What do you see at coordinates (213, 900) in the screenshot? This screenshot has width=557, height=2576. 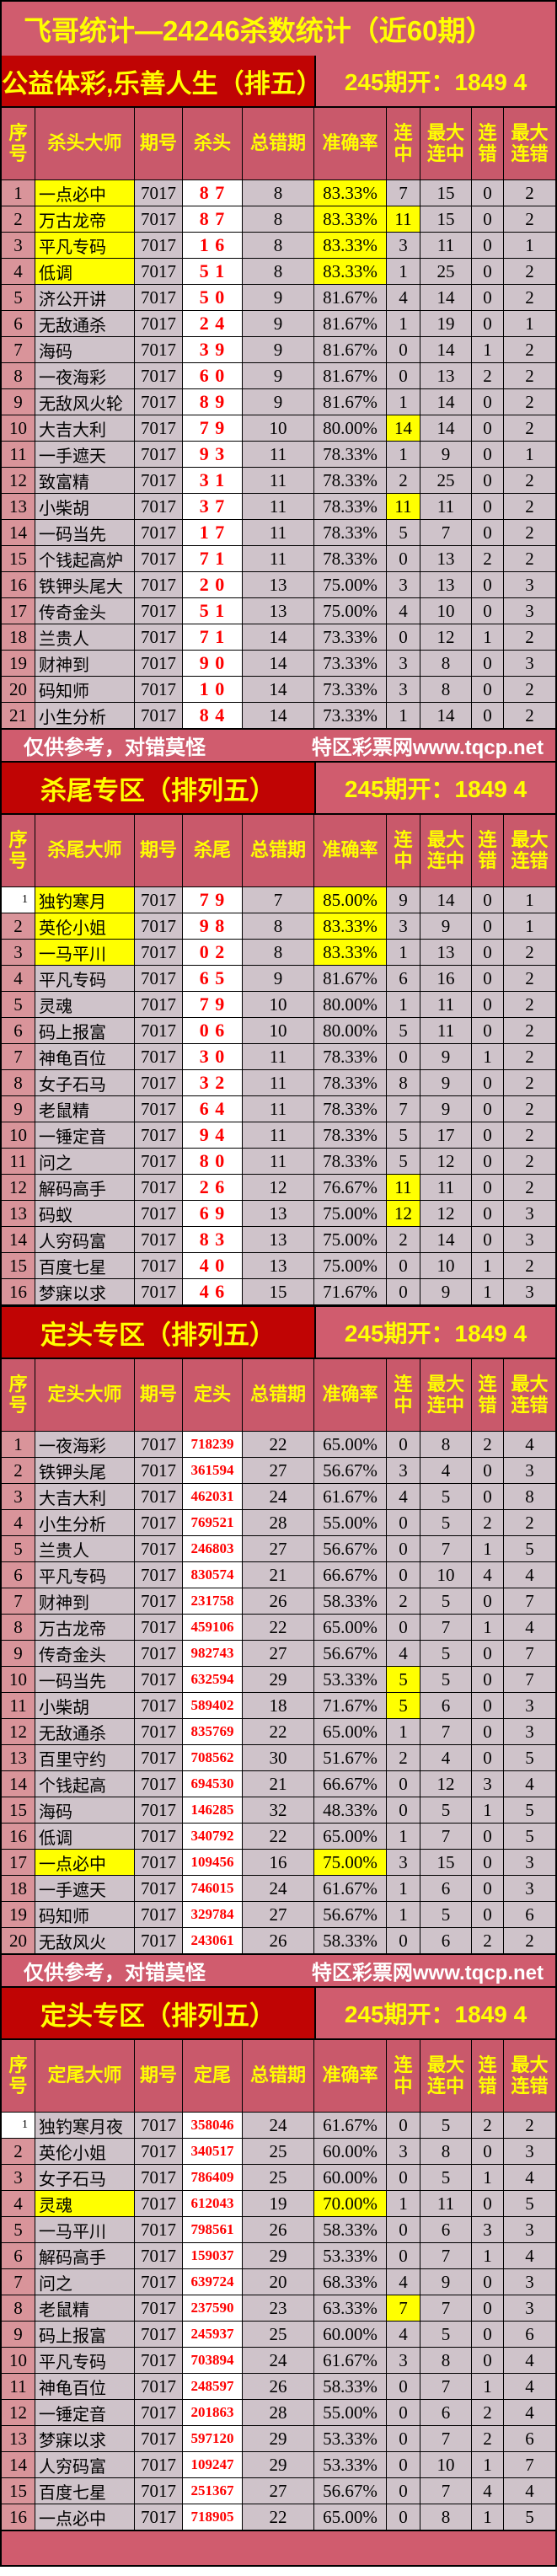 I see `pick-cell: 7 9` at bounding box center [213, 900].